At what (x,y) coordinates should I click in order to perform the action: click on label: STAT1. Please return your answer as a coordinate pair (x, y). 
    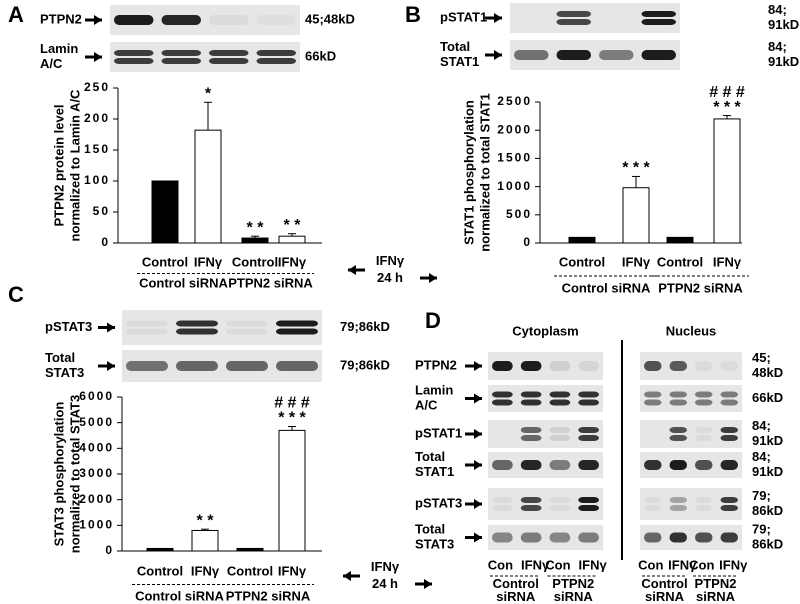
    Looking at the image, I should click on (434, 471).